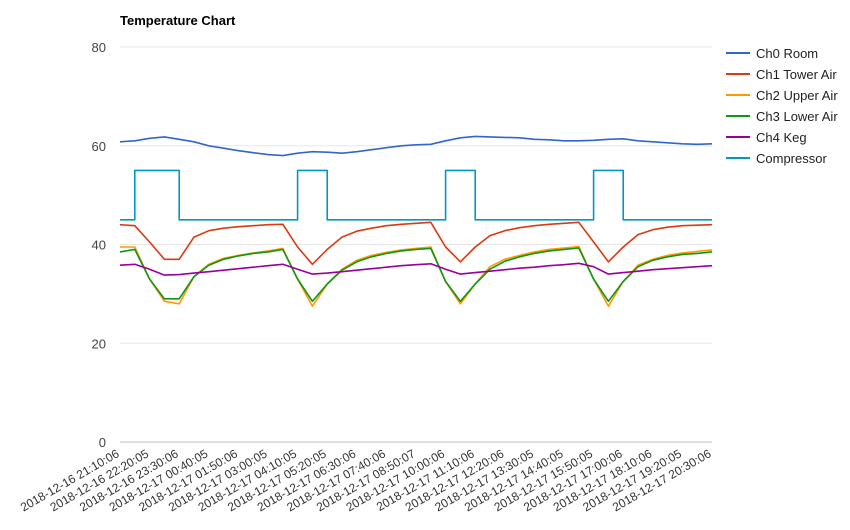 This screenshot has height=530, width=850. What do you see at coordinates (796, 74) in the screenshot?
I see `legend-label: Ch1 Tower Air` at bounding box center [796, 74].